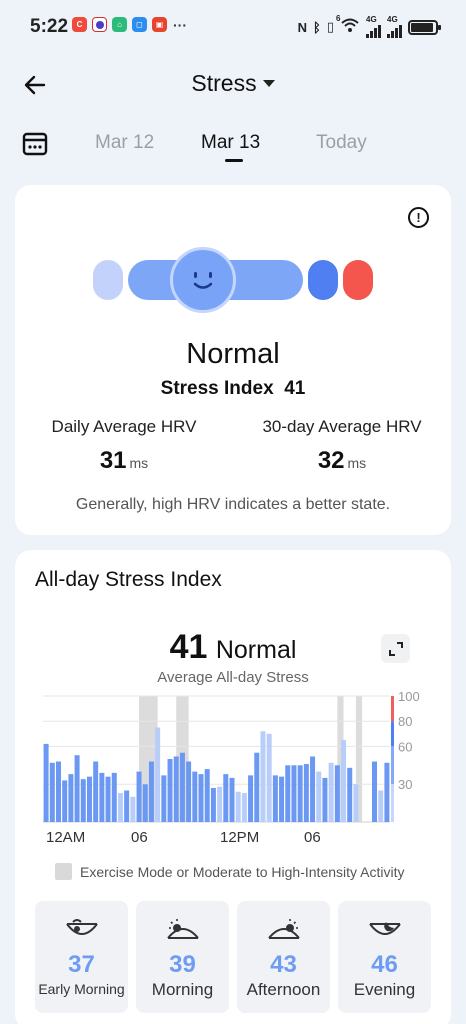 This screenshot has width=466, height=1024. What do you see at coordinates (342, 446) in the screenshot?
I see `monthly-hrv: 30-day Average HRV 32 ms` at bounding box center [342, 446].